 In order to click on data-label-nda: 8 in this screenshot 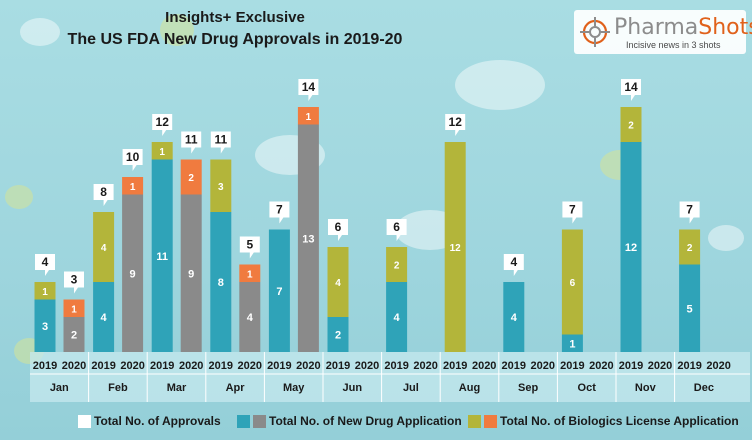, I will do `click(221, 283)`.